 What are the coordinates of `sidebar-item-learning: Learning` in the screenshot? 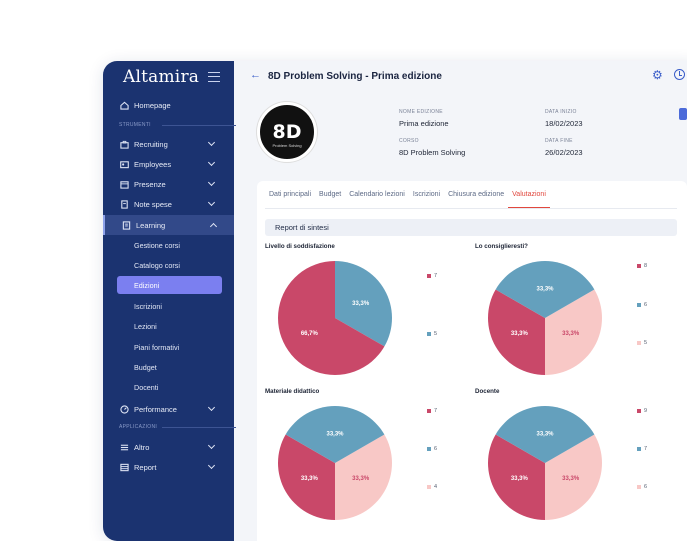 It's located at (168, 225).